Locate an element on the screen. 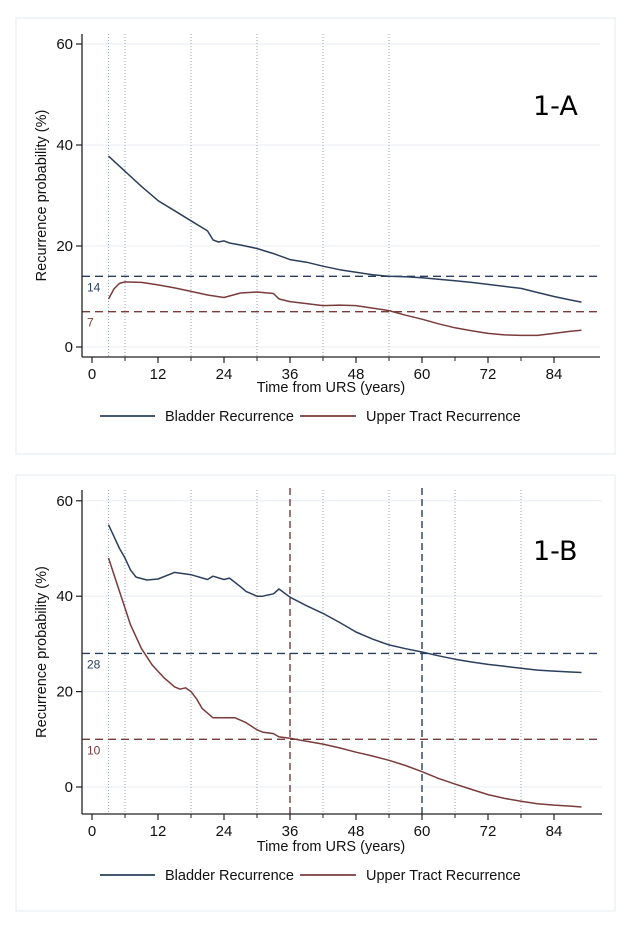  reference-line-label: 14 is located at coordinates (94, 287).